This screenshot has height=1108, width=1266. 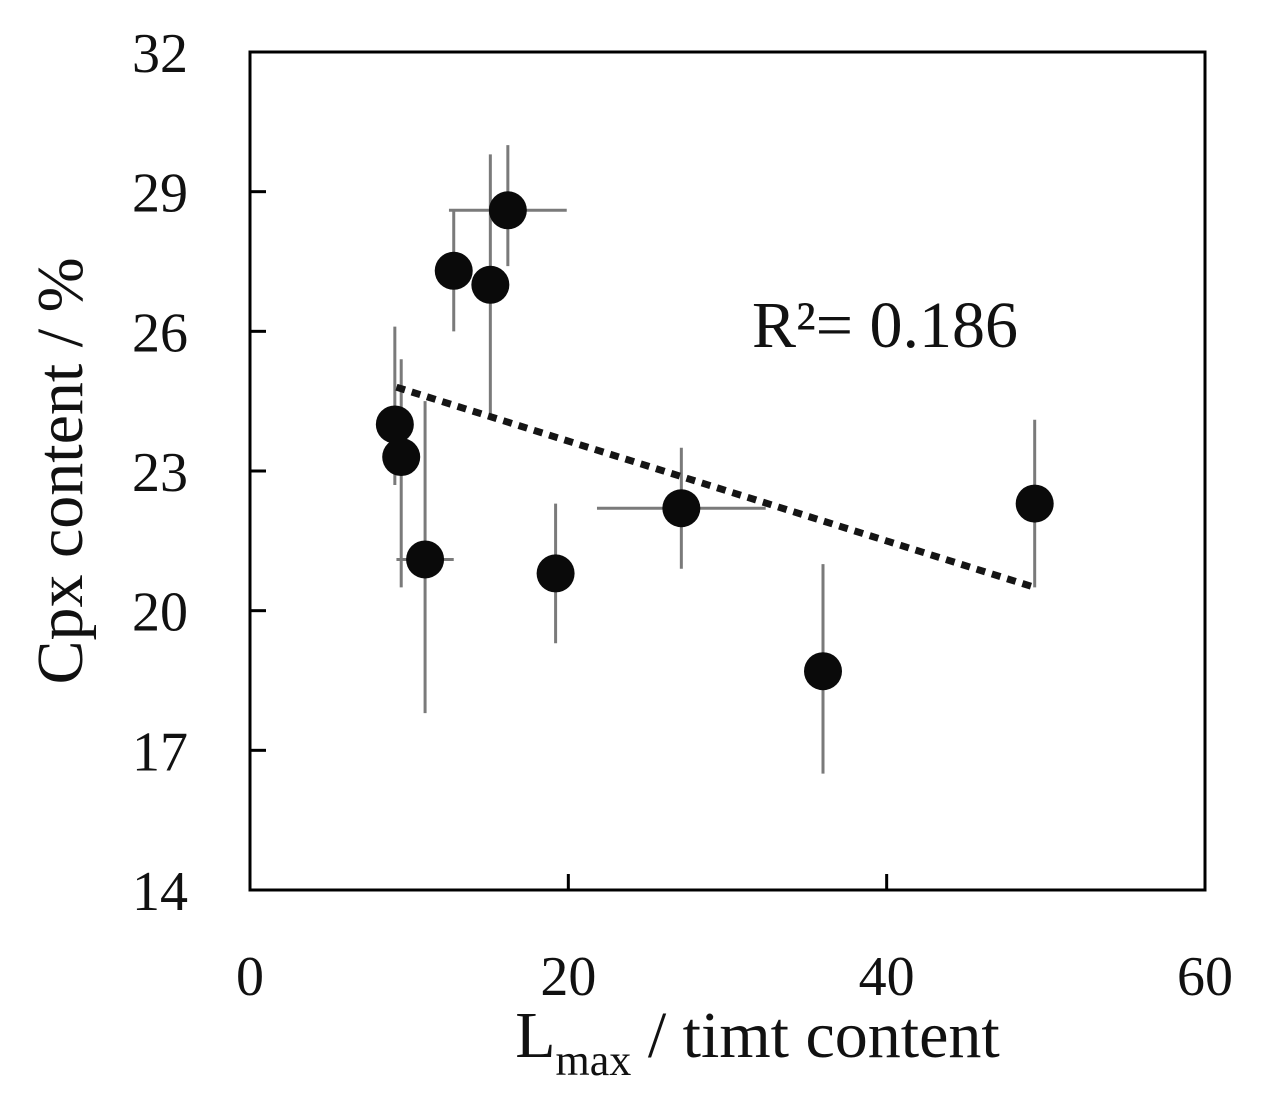 I want to click on x-axis-label-rest: / timt content, so click(x=815, y=1035).